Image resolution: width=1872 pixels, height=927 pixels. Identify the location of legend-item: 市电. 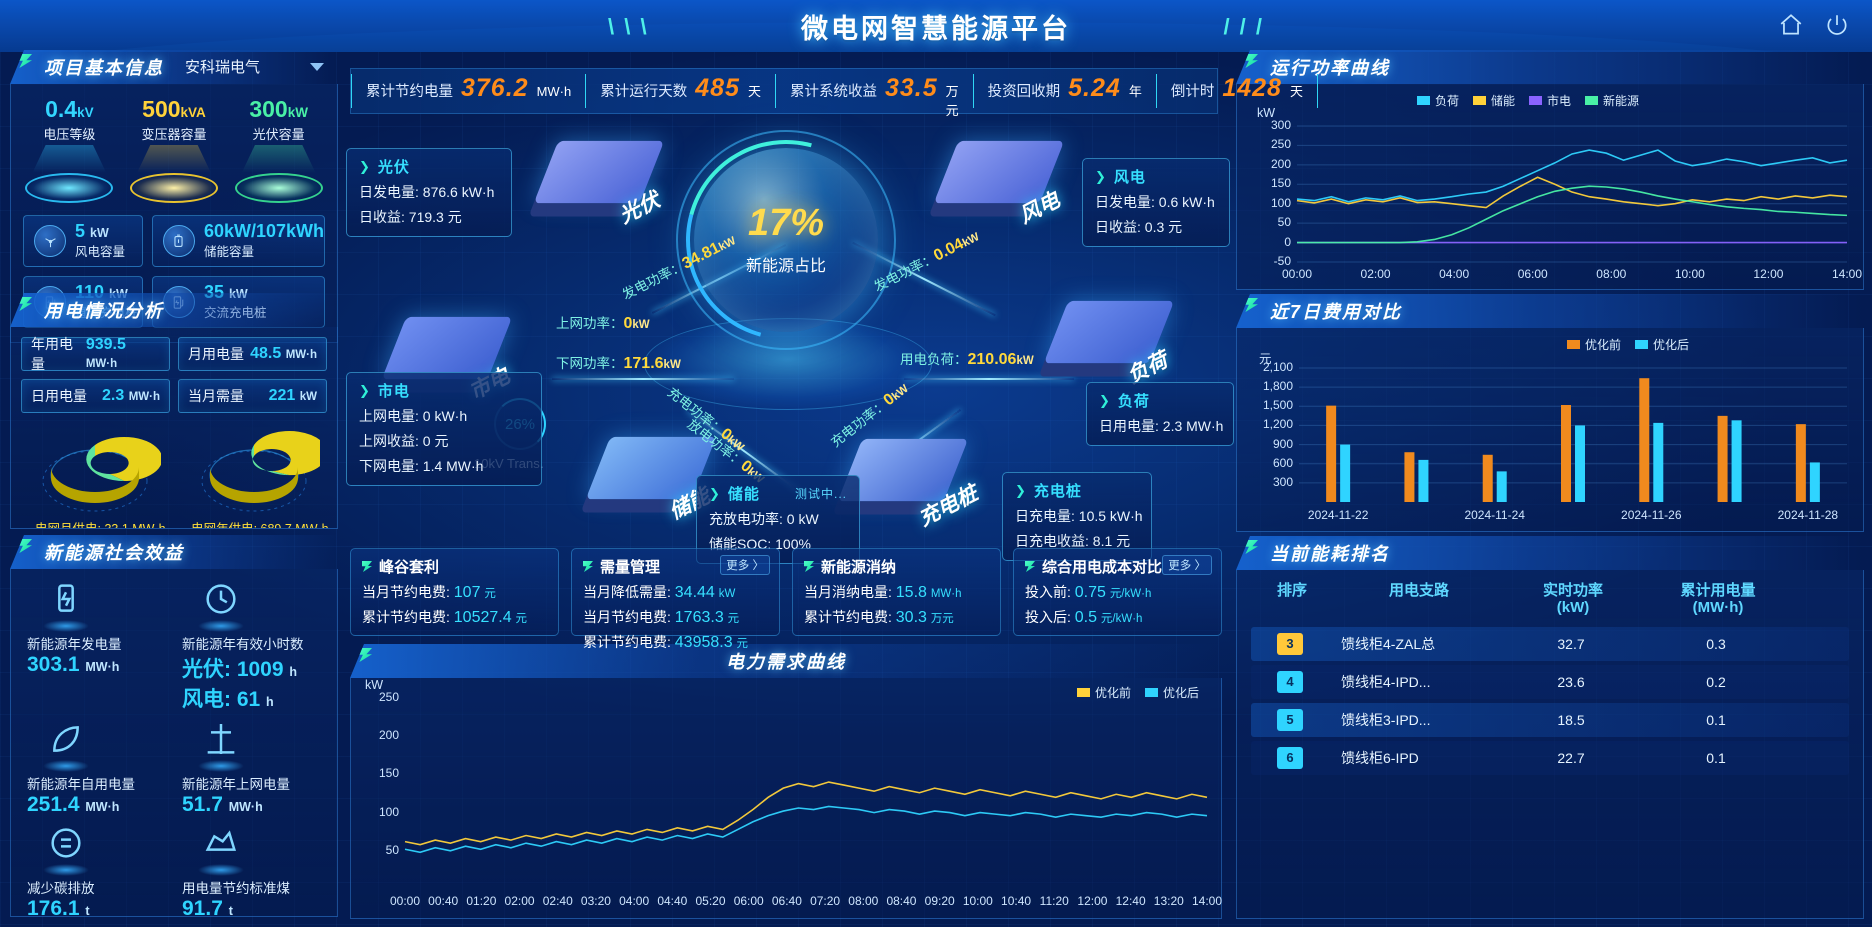
(1550, 100).